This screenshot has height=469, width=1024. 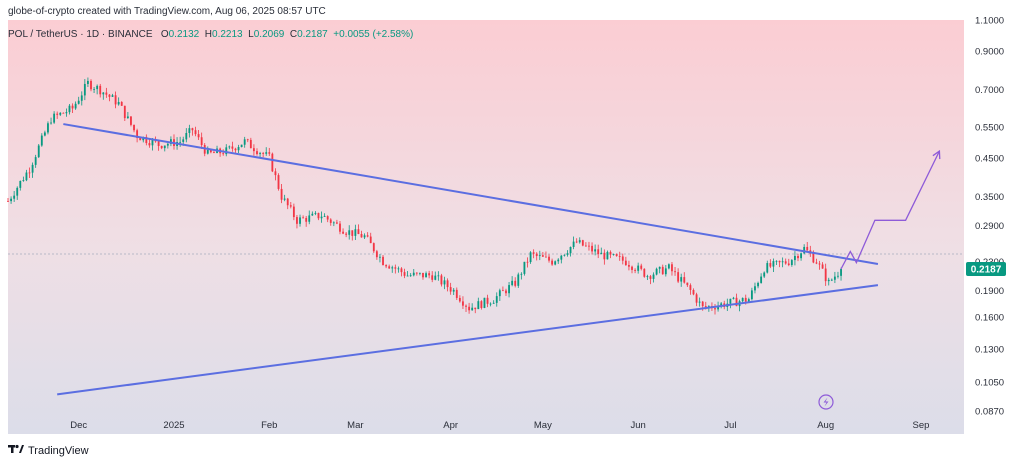 I want to click on symbol-name: POL / TetherUS · 1D · BINANCE, so click(x=80, y=34).